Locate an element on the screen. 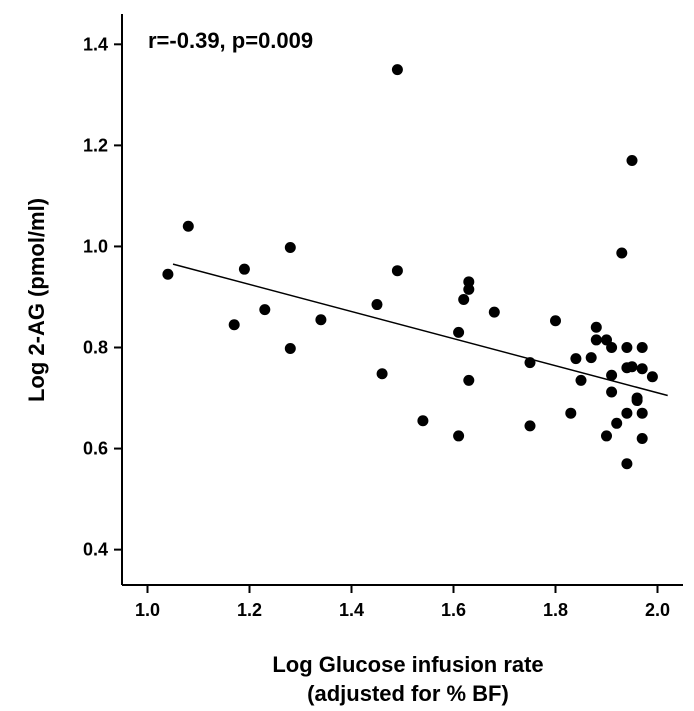 The image size is (694, 711). regression-line is located at coordinates (420, 330).